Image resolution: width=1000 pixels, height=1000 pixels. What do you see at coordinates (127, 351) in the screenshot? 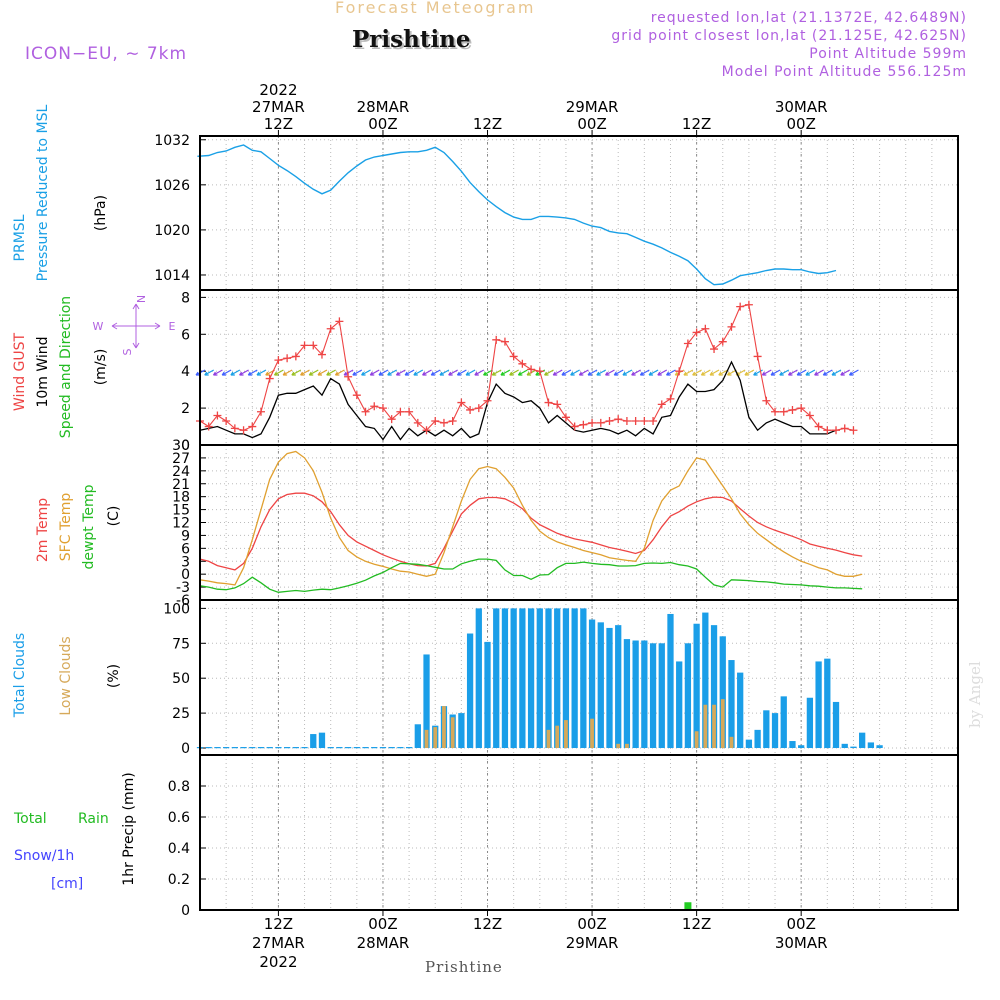
I see `compass-south: S` at bounding box center [127, 351].